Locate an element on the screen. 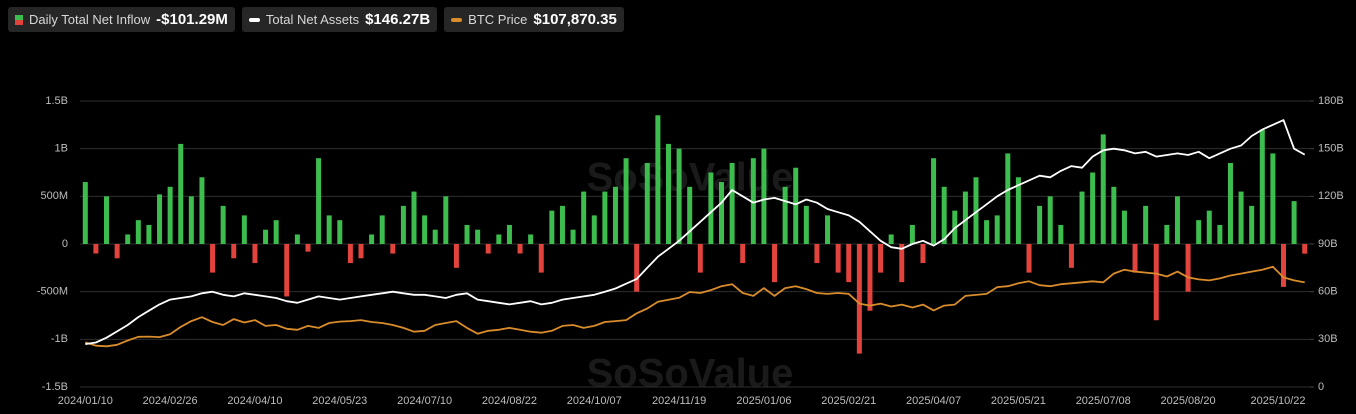 The width and height of the screenshot is (1356, 414). x-tick-label: 2024/05/23 is located at coordinates (339, 401).